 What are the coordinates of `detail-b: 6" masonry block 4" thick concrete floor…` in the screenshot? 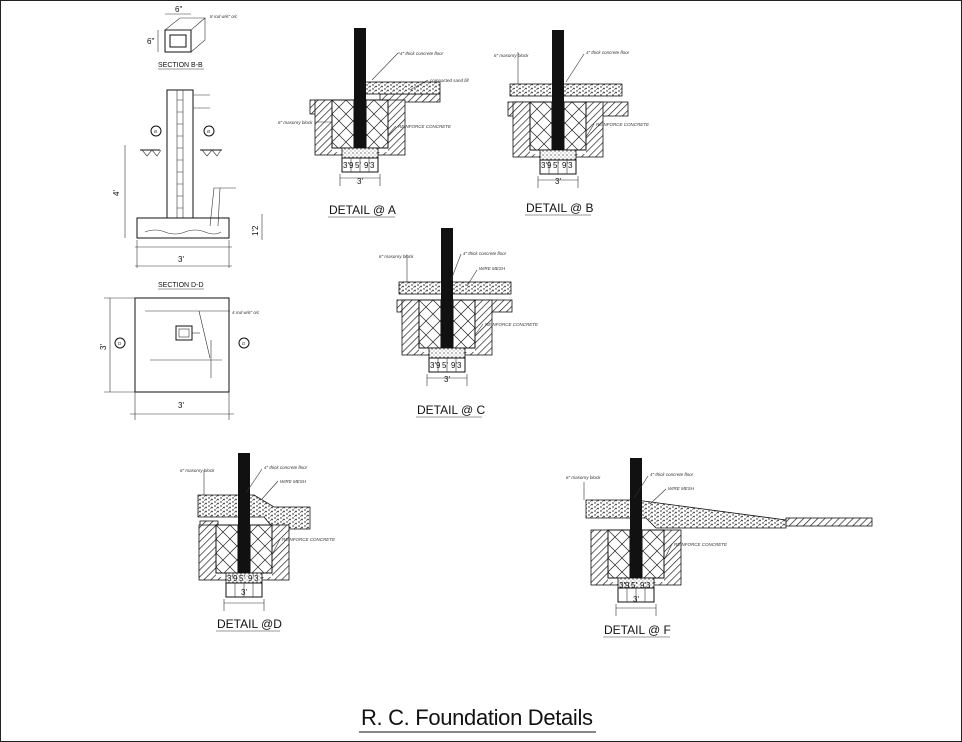 It's located at (572, 122).